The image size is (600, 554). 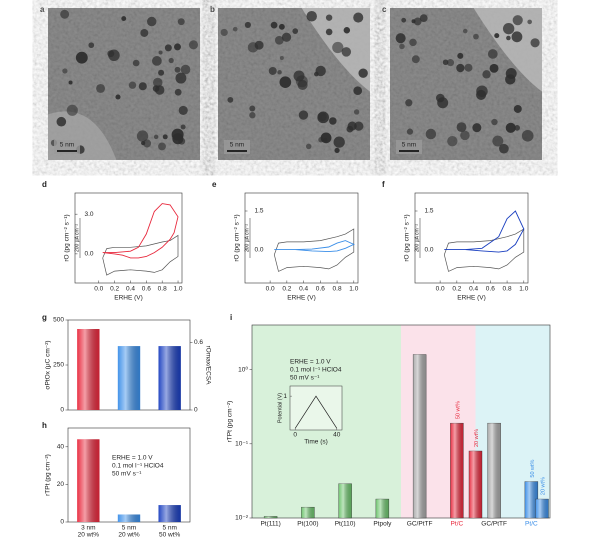 I want to click on panel-label: i, so click(x=231, y=317).